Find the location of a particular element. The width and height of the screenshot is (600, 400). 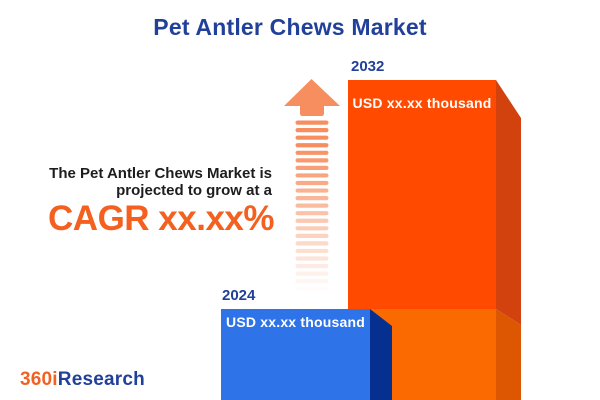

bar-2032-side is located at coordinates (508, 202).